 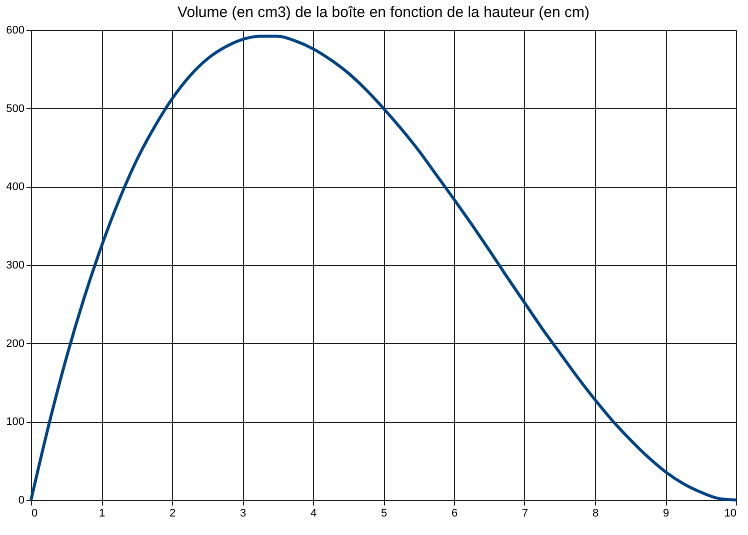 What do you see at coordinates (21, 500) in the screenshot?
I see `y-tick-label: 0` at bounding box center [21, 500].